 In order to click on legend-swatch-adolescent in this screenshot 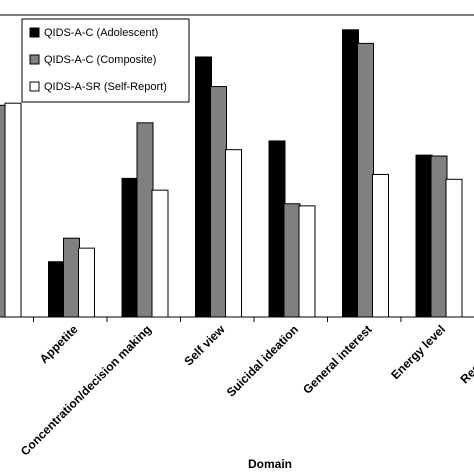, I will do `click(34, 32)`.